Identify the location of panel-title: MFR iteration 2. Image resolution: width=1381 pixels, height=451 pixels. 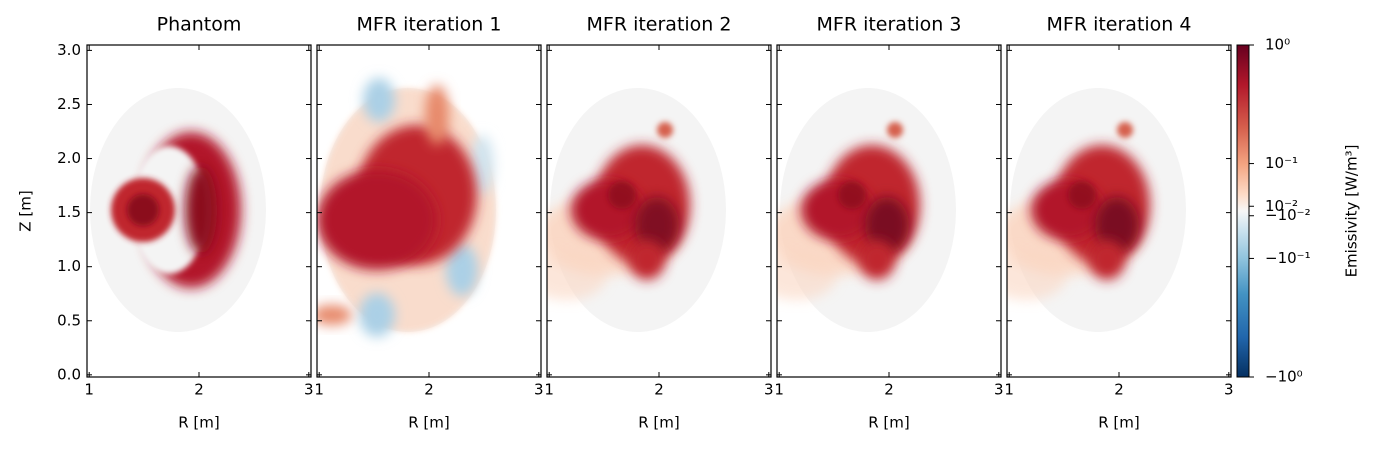
(659, 25).